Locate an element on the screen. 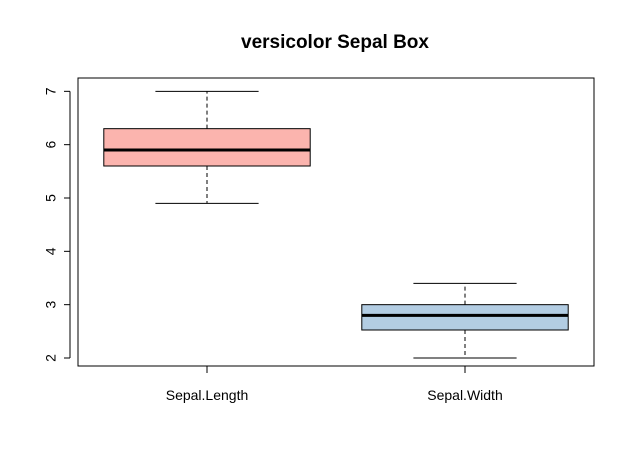 This screenshot has height=464, width=634. box-sepal-width is located at coordinates (465, 320).